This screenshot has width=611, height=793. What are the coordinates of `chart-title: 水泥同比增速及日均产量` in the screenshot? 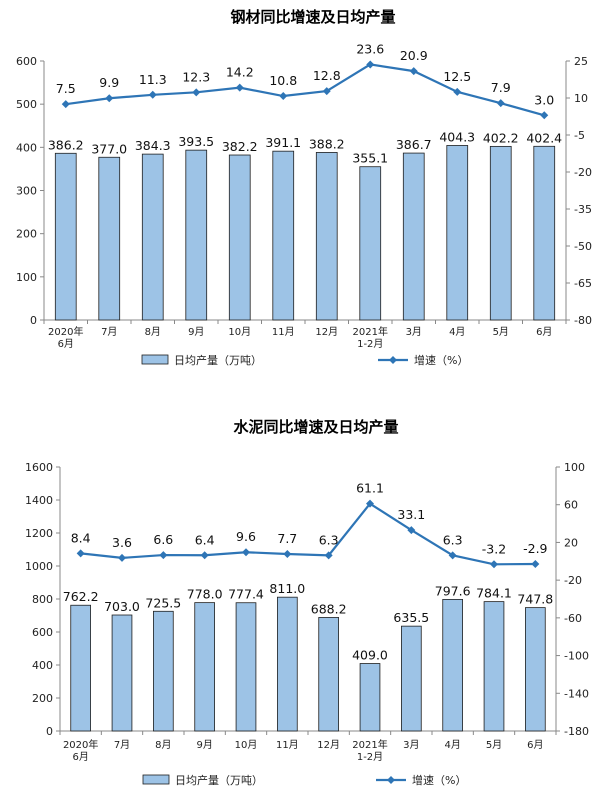 It's located at (315, 427).